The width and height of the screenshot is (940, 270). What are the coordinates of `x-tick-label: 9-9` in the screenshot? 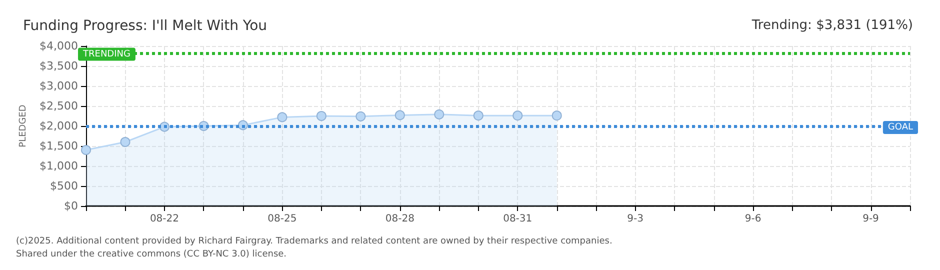 It's located at (870, 219).